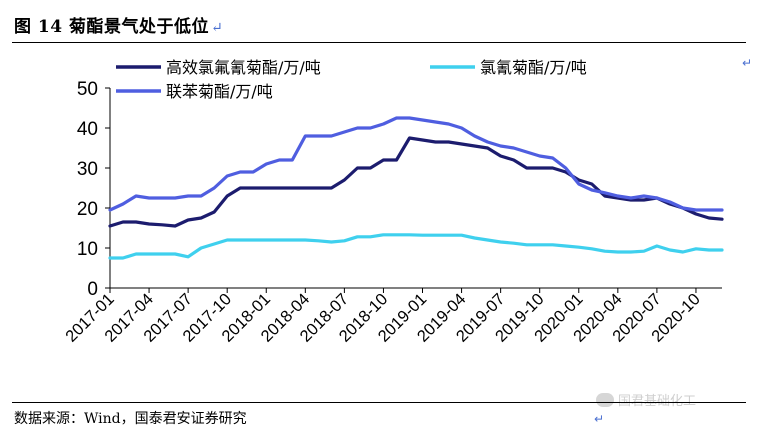 The height and width of the screenshot is (435, 758). I want to click on y-tick-label: 50, so click(87, 89).